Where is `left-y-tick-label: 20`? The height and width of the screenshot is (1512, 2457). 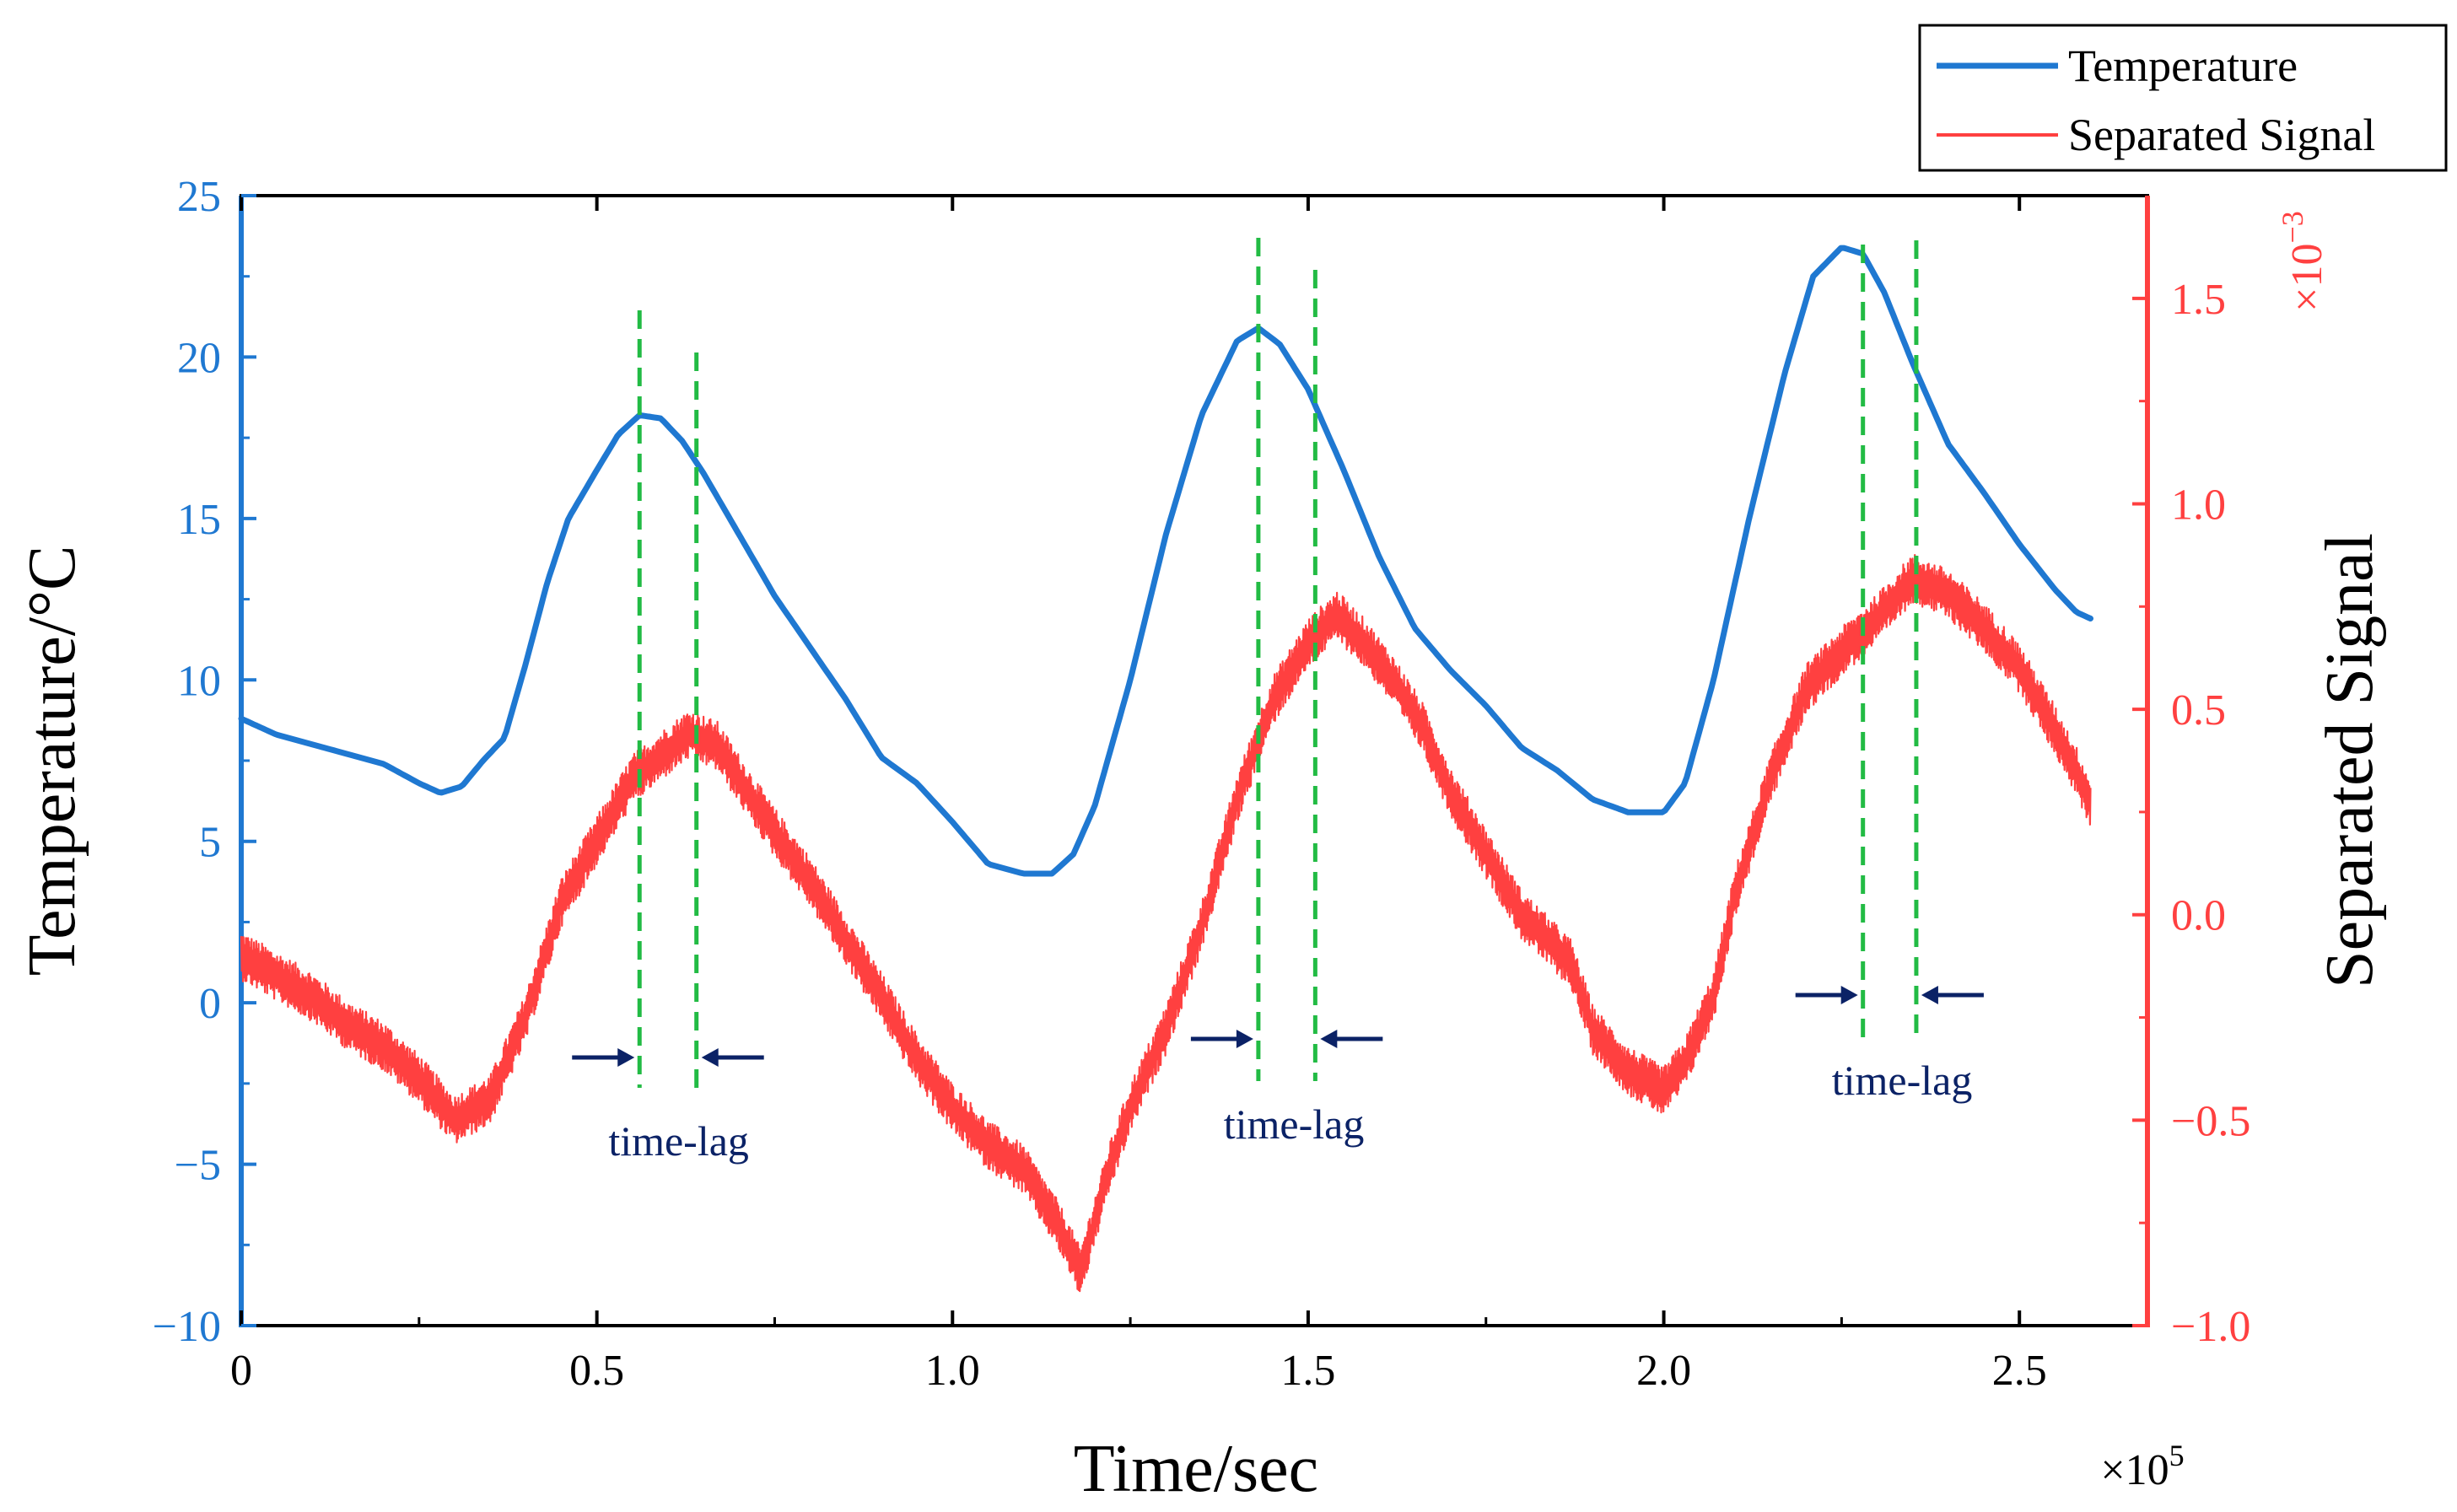 left-y-tick-label: 20 is located at coordinates (199, 358).